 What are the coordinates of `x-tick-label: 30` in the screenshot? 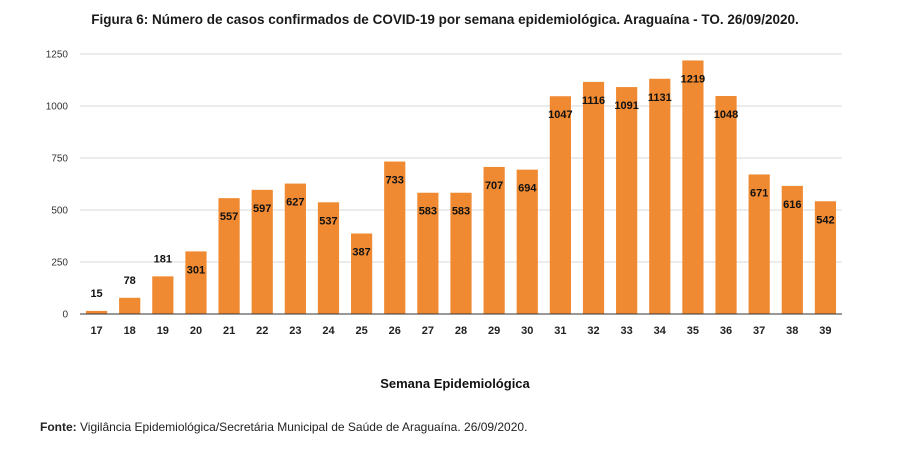 It's located at (527, 331).